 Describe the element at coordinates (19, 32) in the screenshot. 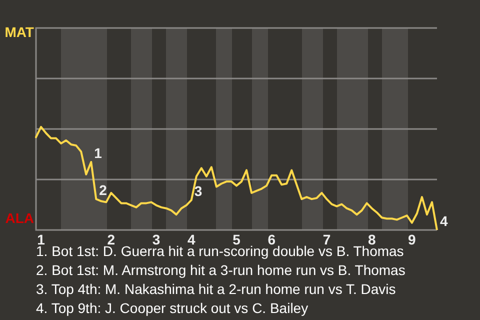

I see `text: MAT` at that location.